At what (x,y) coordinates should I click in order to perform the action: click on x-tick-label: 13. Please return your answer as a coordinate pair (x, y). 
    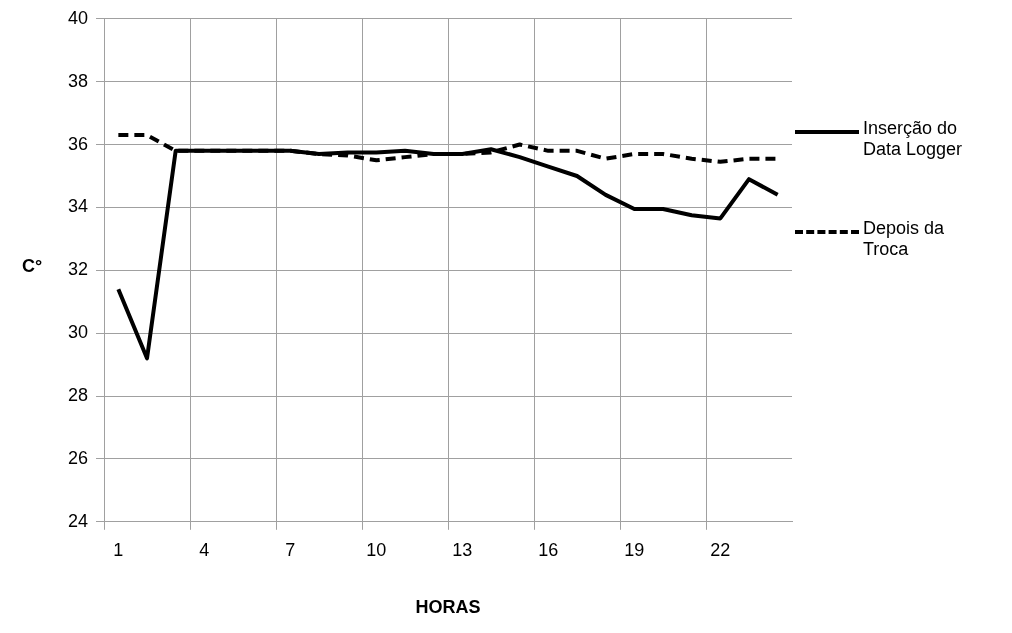
    Looking at the image, I should click on (462, 549).